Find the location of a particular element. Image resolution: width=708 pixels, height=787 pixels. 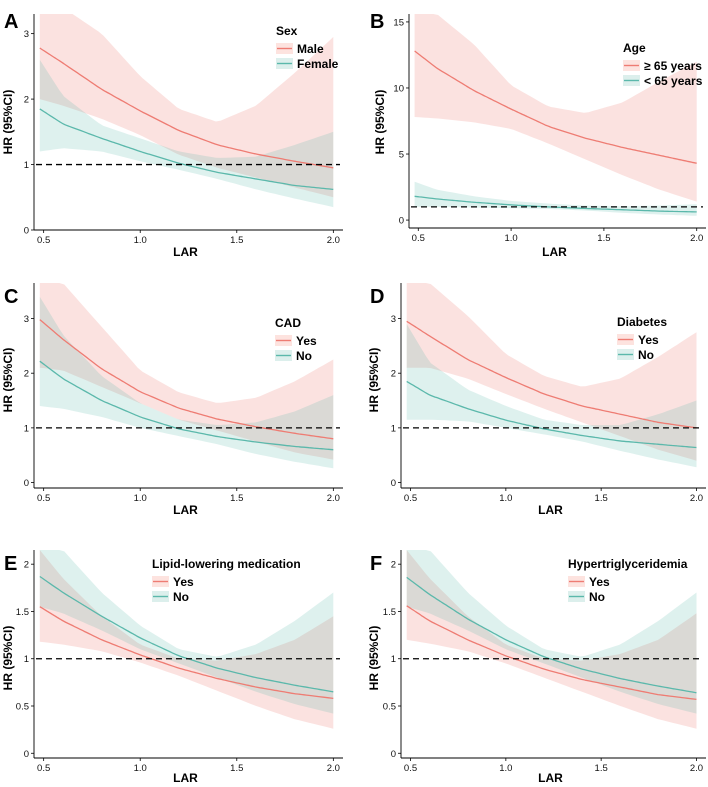

legend-title: Sex is located at coordinates (287, 31).